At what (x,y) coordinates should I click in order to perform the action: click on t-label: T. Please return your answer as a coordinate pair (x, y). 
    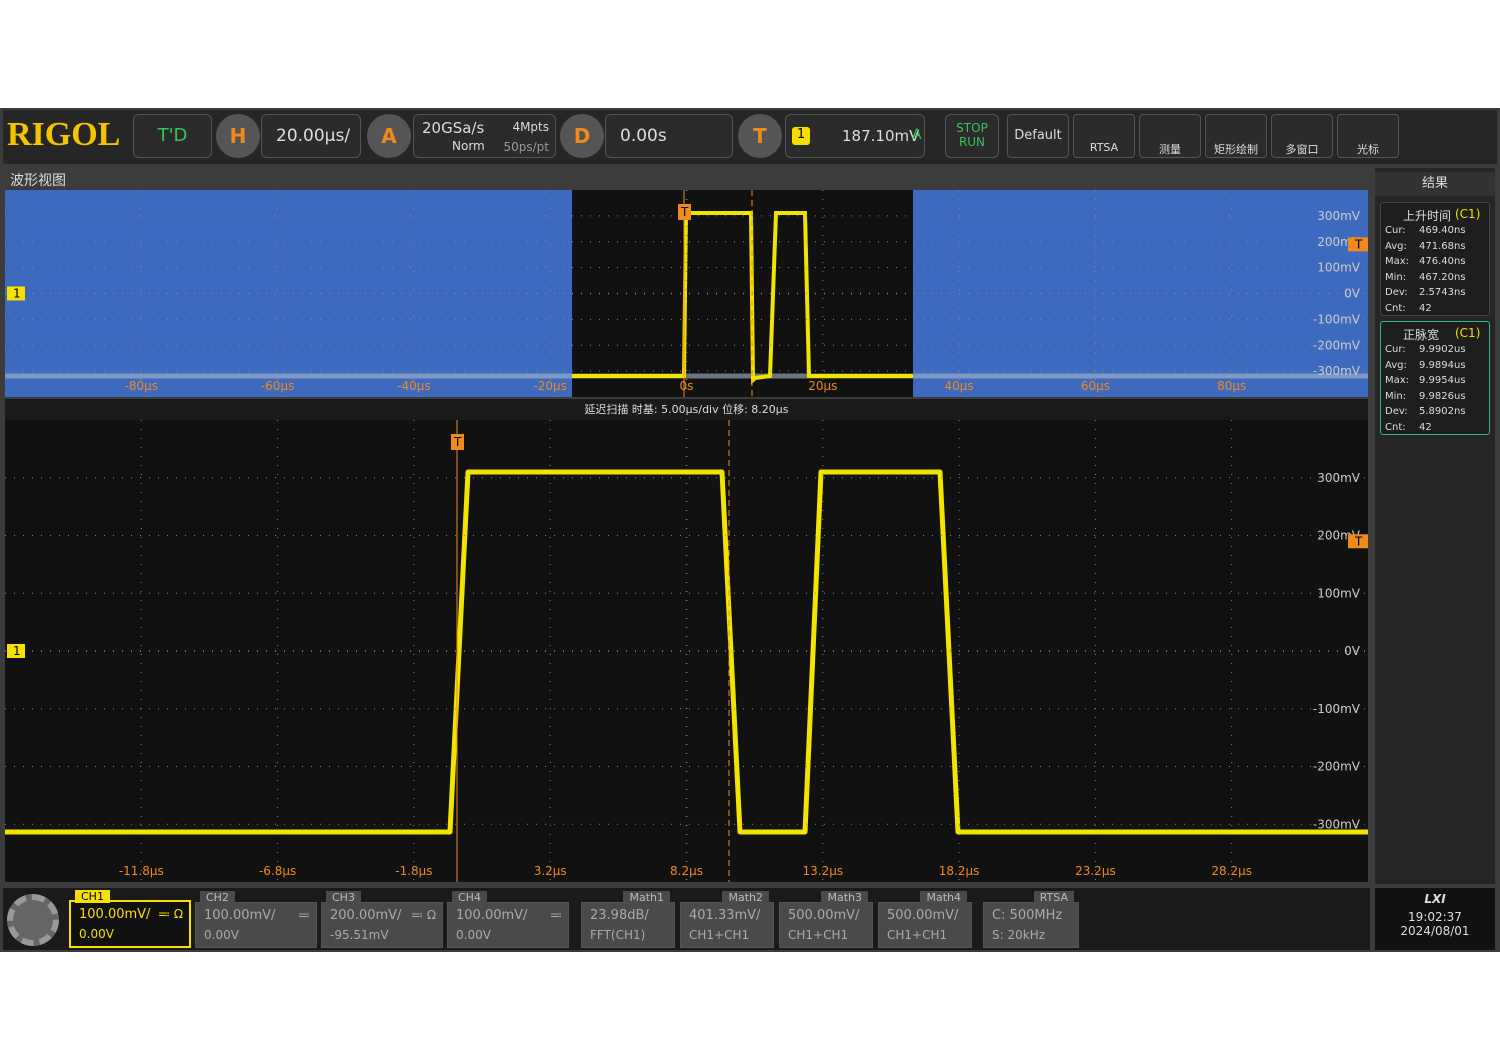
    Looking at the image, I should click on (760, 136).